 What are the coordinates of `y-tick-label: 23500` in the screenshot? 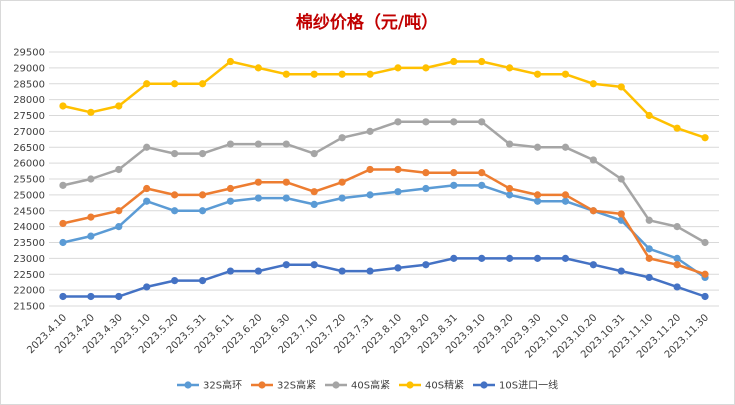 It's located at (29, 243).